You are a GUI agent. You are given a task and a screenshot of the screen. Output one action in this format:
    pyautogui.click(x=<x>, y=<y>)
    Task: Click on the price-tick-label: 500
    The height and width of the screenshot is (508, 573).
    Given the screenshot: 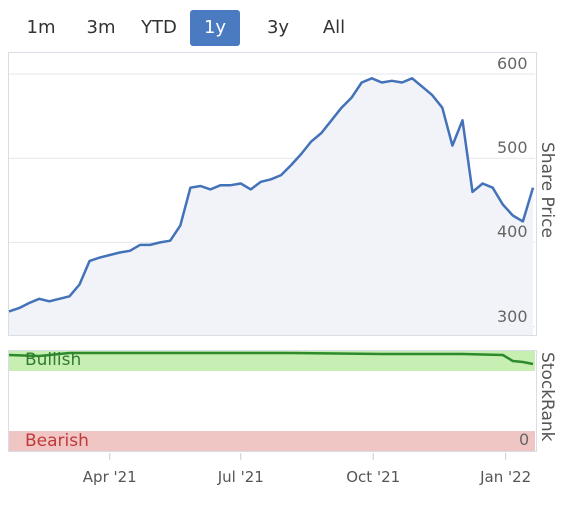 What is the action you would take?
    pyautogui.click(x=512, y=148)
    